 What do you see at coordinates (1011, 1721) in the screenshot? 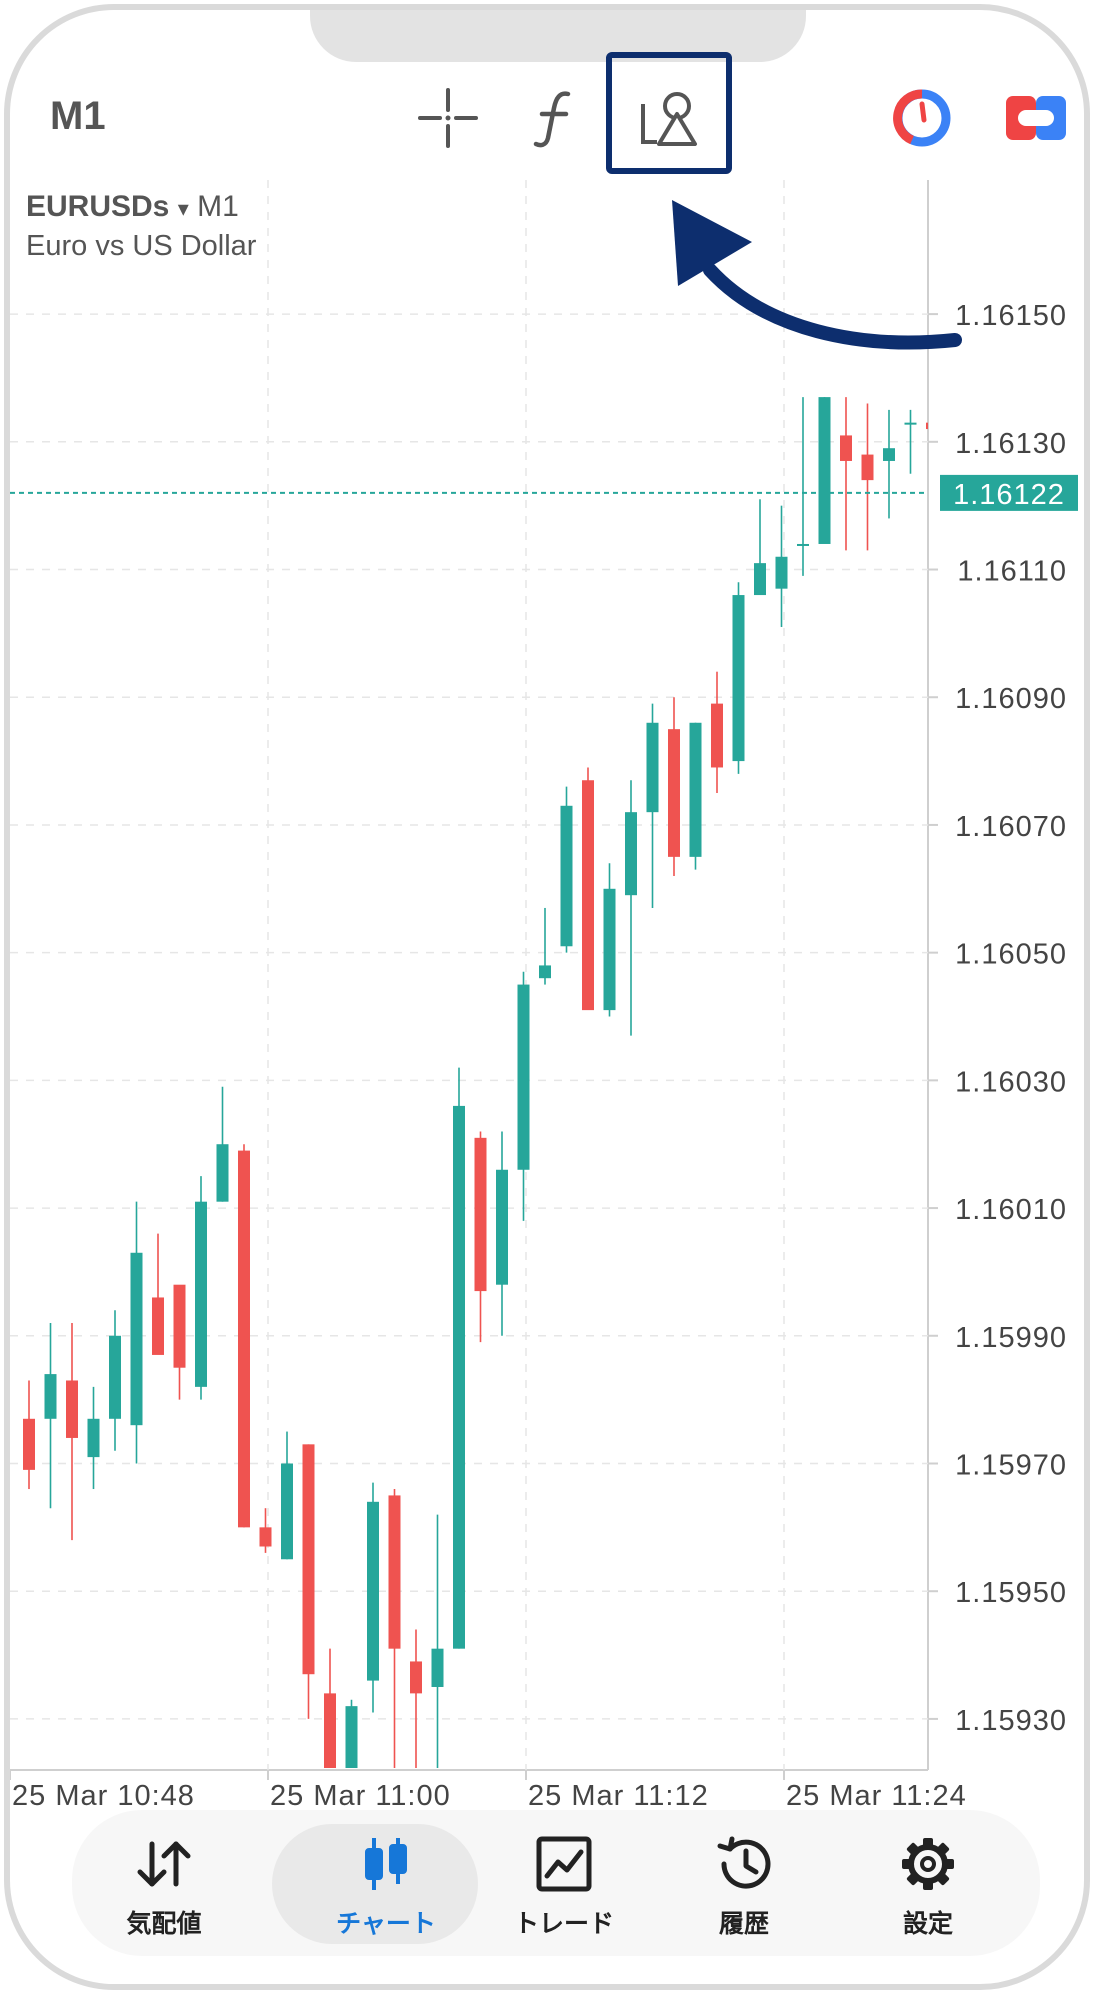
I see `price-tick-label: 1.15930` at bounding box center [1011, 1721].